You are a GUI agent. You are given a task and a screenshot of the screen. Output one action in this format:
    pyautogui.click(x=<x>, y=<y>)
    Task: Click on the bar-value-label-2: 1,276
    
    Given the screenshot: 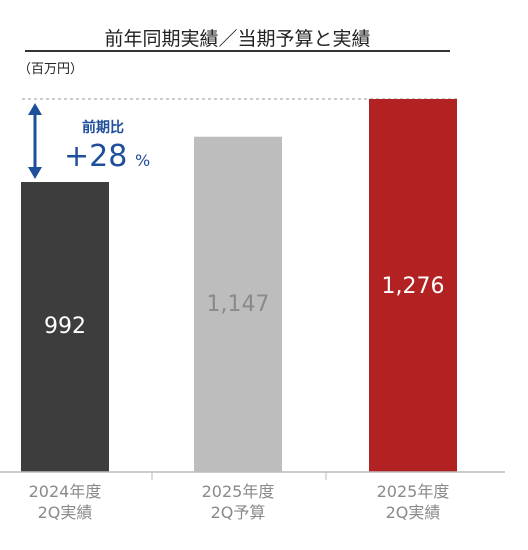 What is the action you would take?
    pyautogui.click(x=413, y=286)
    